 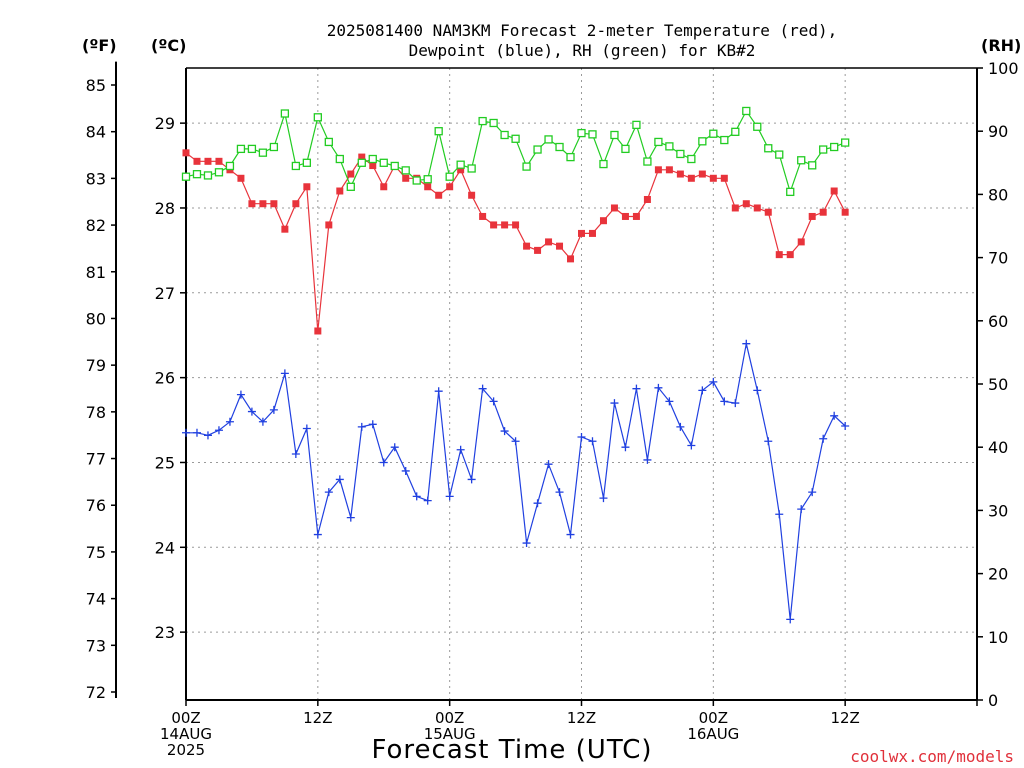 What do you see at coordinates (96, 459) in the screenshot?
I see `fahrenheit-tick-label: 77` at bounding box center [96, 459].